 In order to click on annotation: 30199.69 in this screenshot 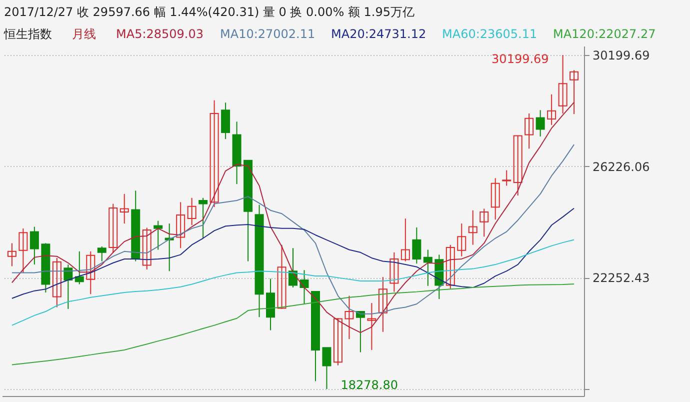, I will do `click(520, 59)`.